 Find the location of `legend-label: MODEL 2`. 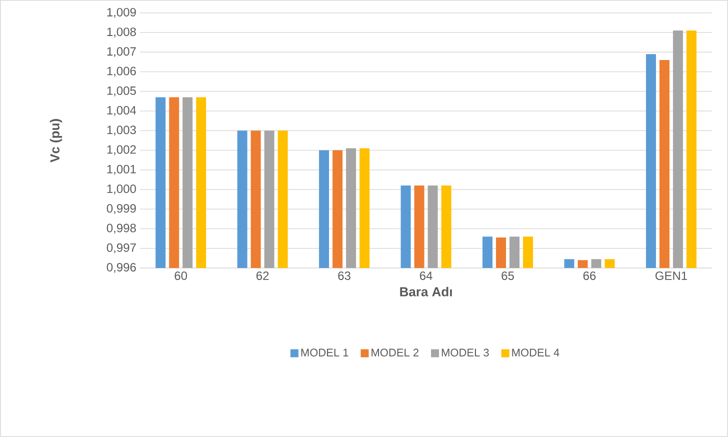

legend-label: MODEL 2 is located at coordinates (395, 352).